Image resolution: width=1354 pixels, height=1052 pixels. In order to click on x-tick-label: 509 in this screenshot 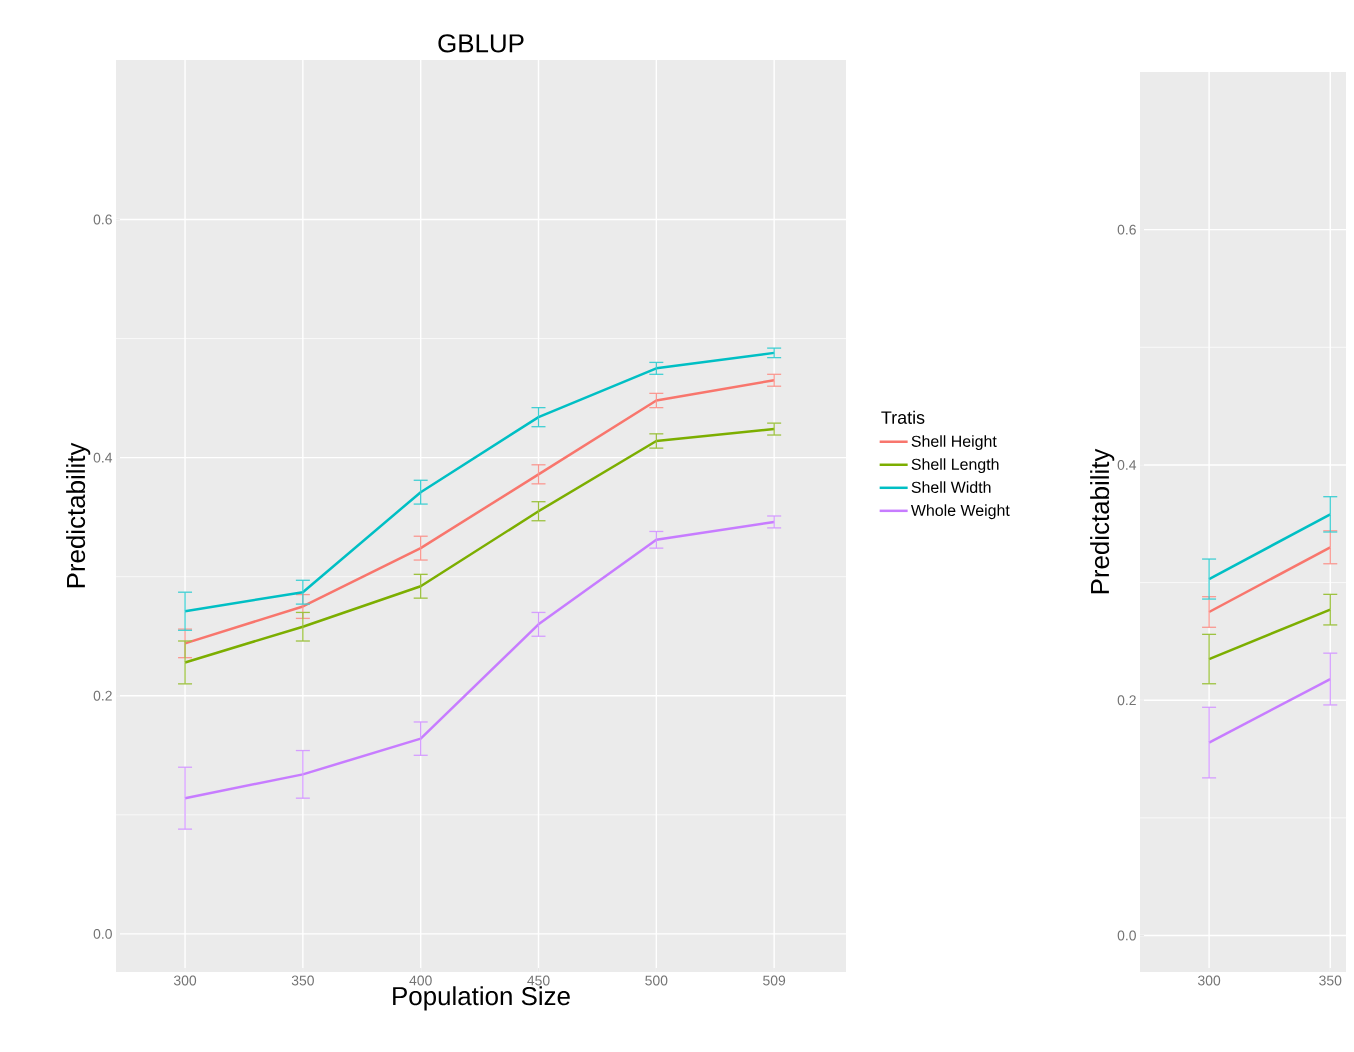, I will do `click(774, 980)`.